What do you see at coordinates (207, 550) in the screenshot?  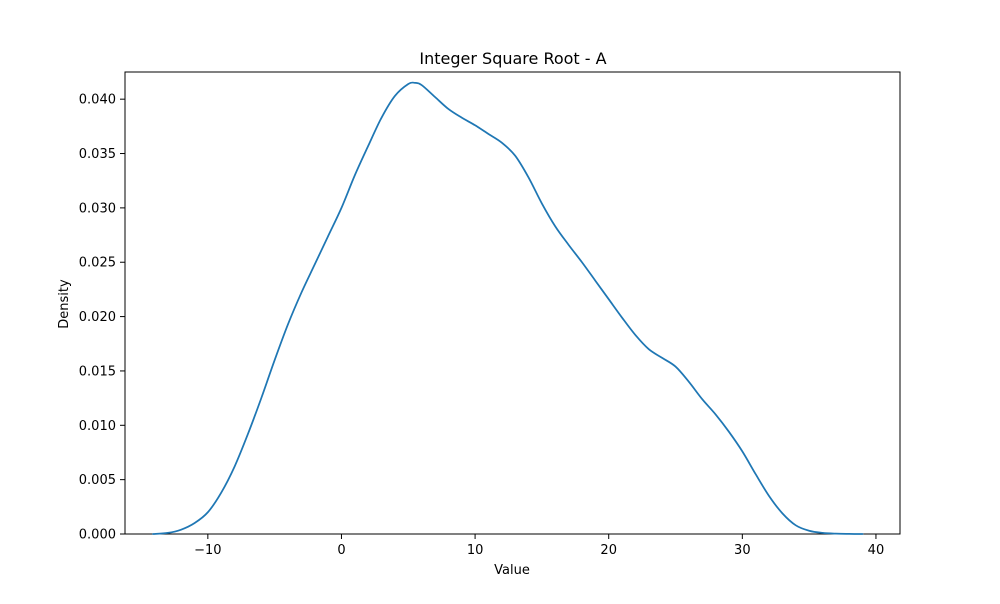 I see `x-tick-label: −10` at bounding box center [207, 550].